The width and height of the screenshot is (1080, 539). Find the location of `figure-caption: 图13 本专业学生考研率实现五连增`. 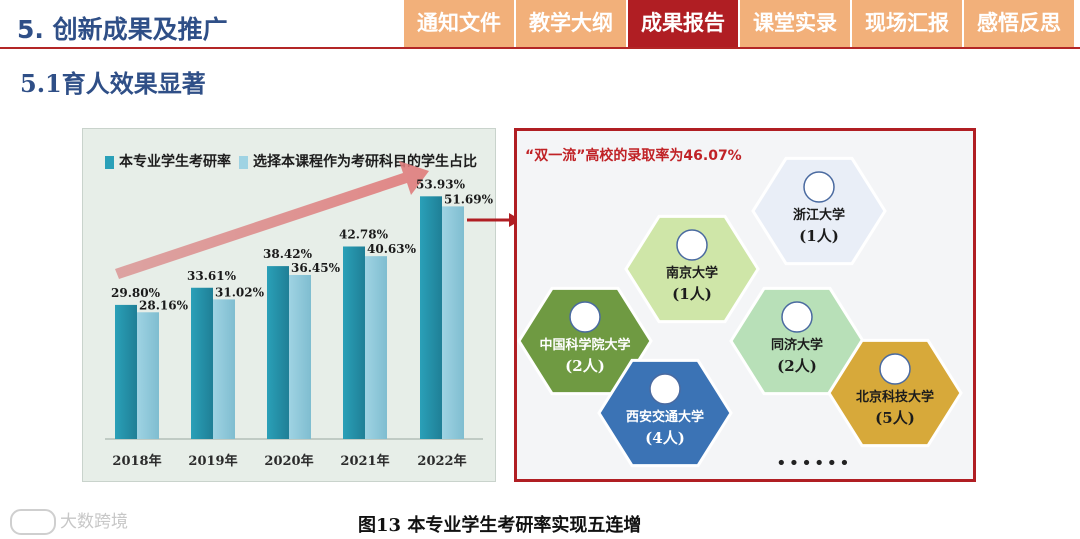

figure-caption: 图13 本专业学生考研率实现五连增 is located at coordinates (500, 525).